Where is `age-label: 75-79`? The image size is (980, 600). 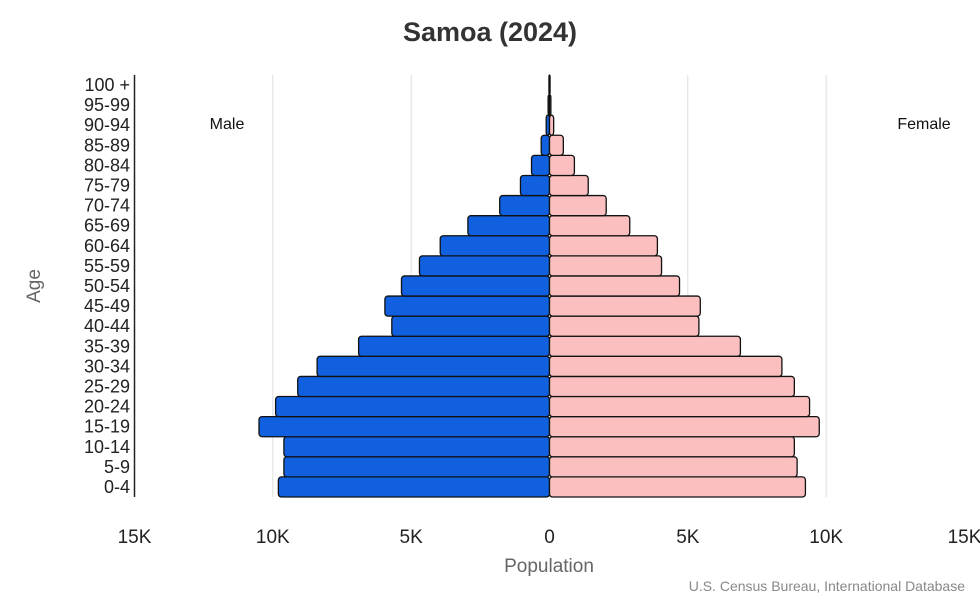 age-label: 75-79 is located at coordinates (107, 186).